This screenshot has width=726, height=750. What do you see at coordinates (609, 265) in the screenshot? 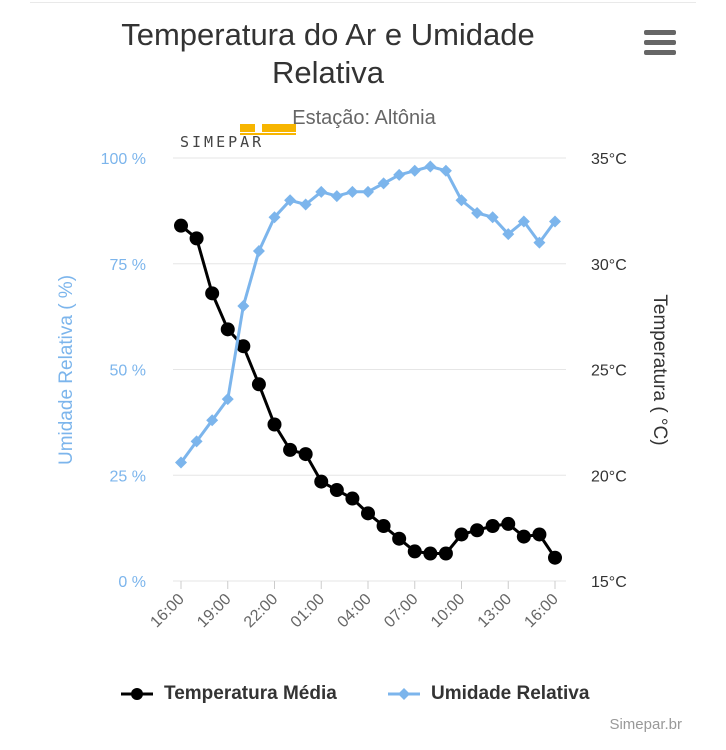
I see `right-axis-tick-label: 30°C` at bounding box center [609, 265].